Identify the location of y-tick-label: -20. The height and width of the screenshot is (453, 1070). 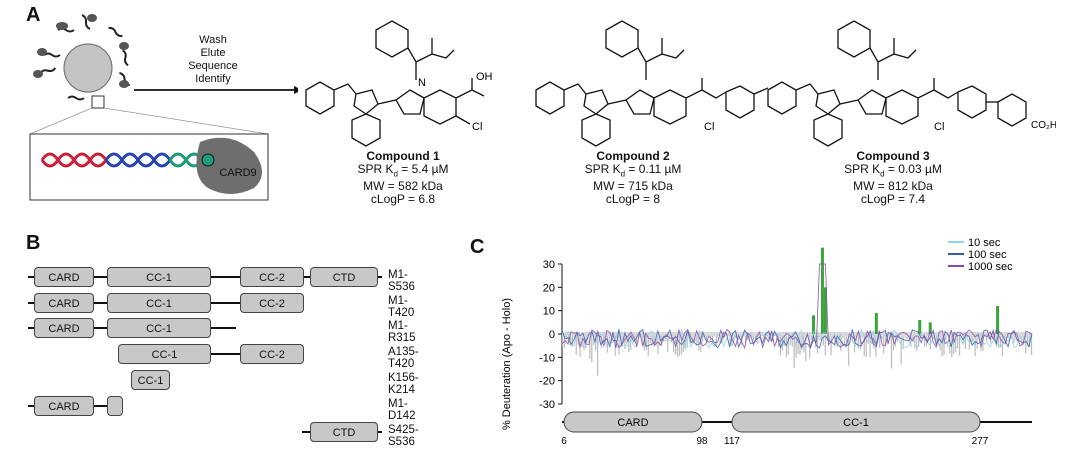
(547, 382).